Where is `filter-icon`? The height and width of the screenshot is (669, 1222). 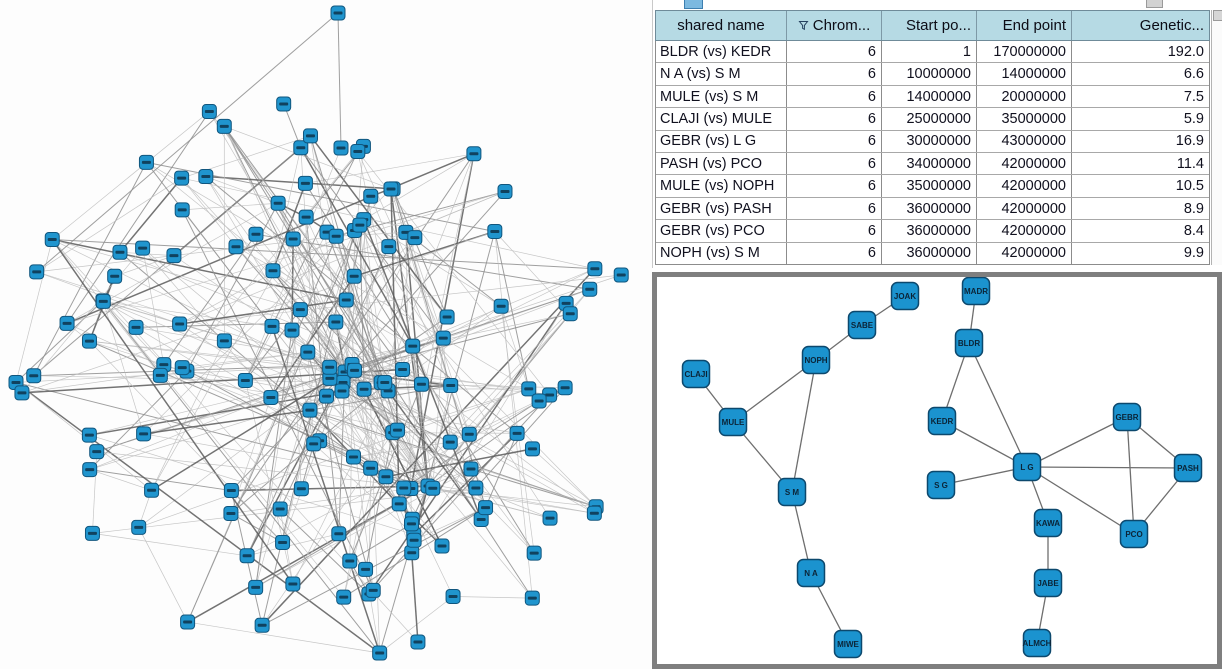 filter-icon is located at coordinates (803, 25).